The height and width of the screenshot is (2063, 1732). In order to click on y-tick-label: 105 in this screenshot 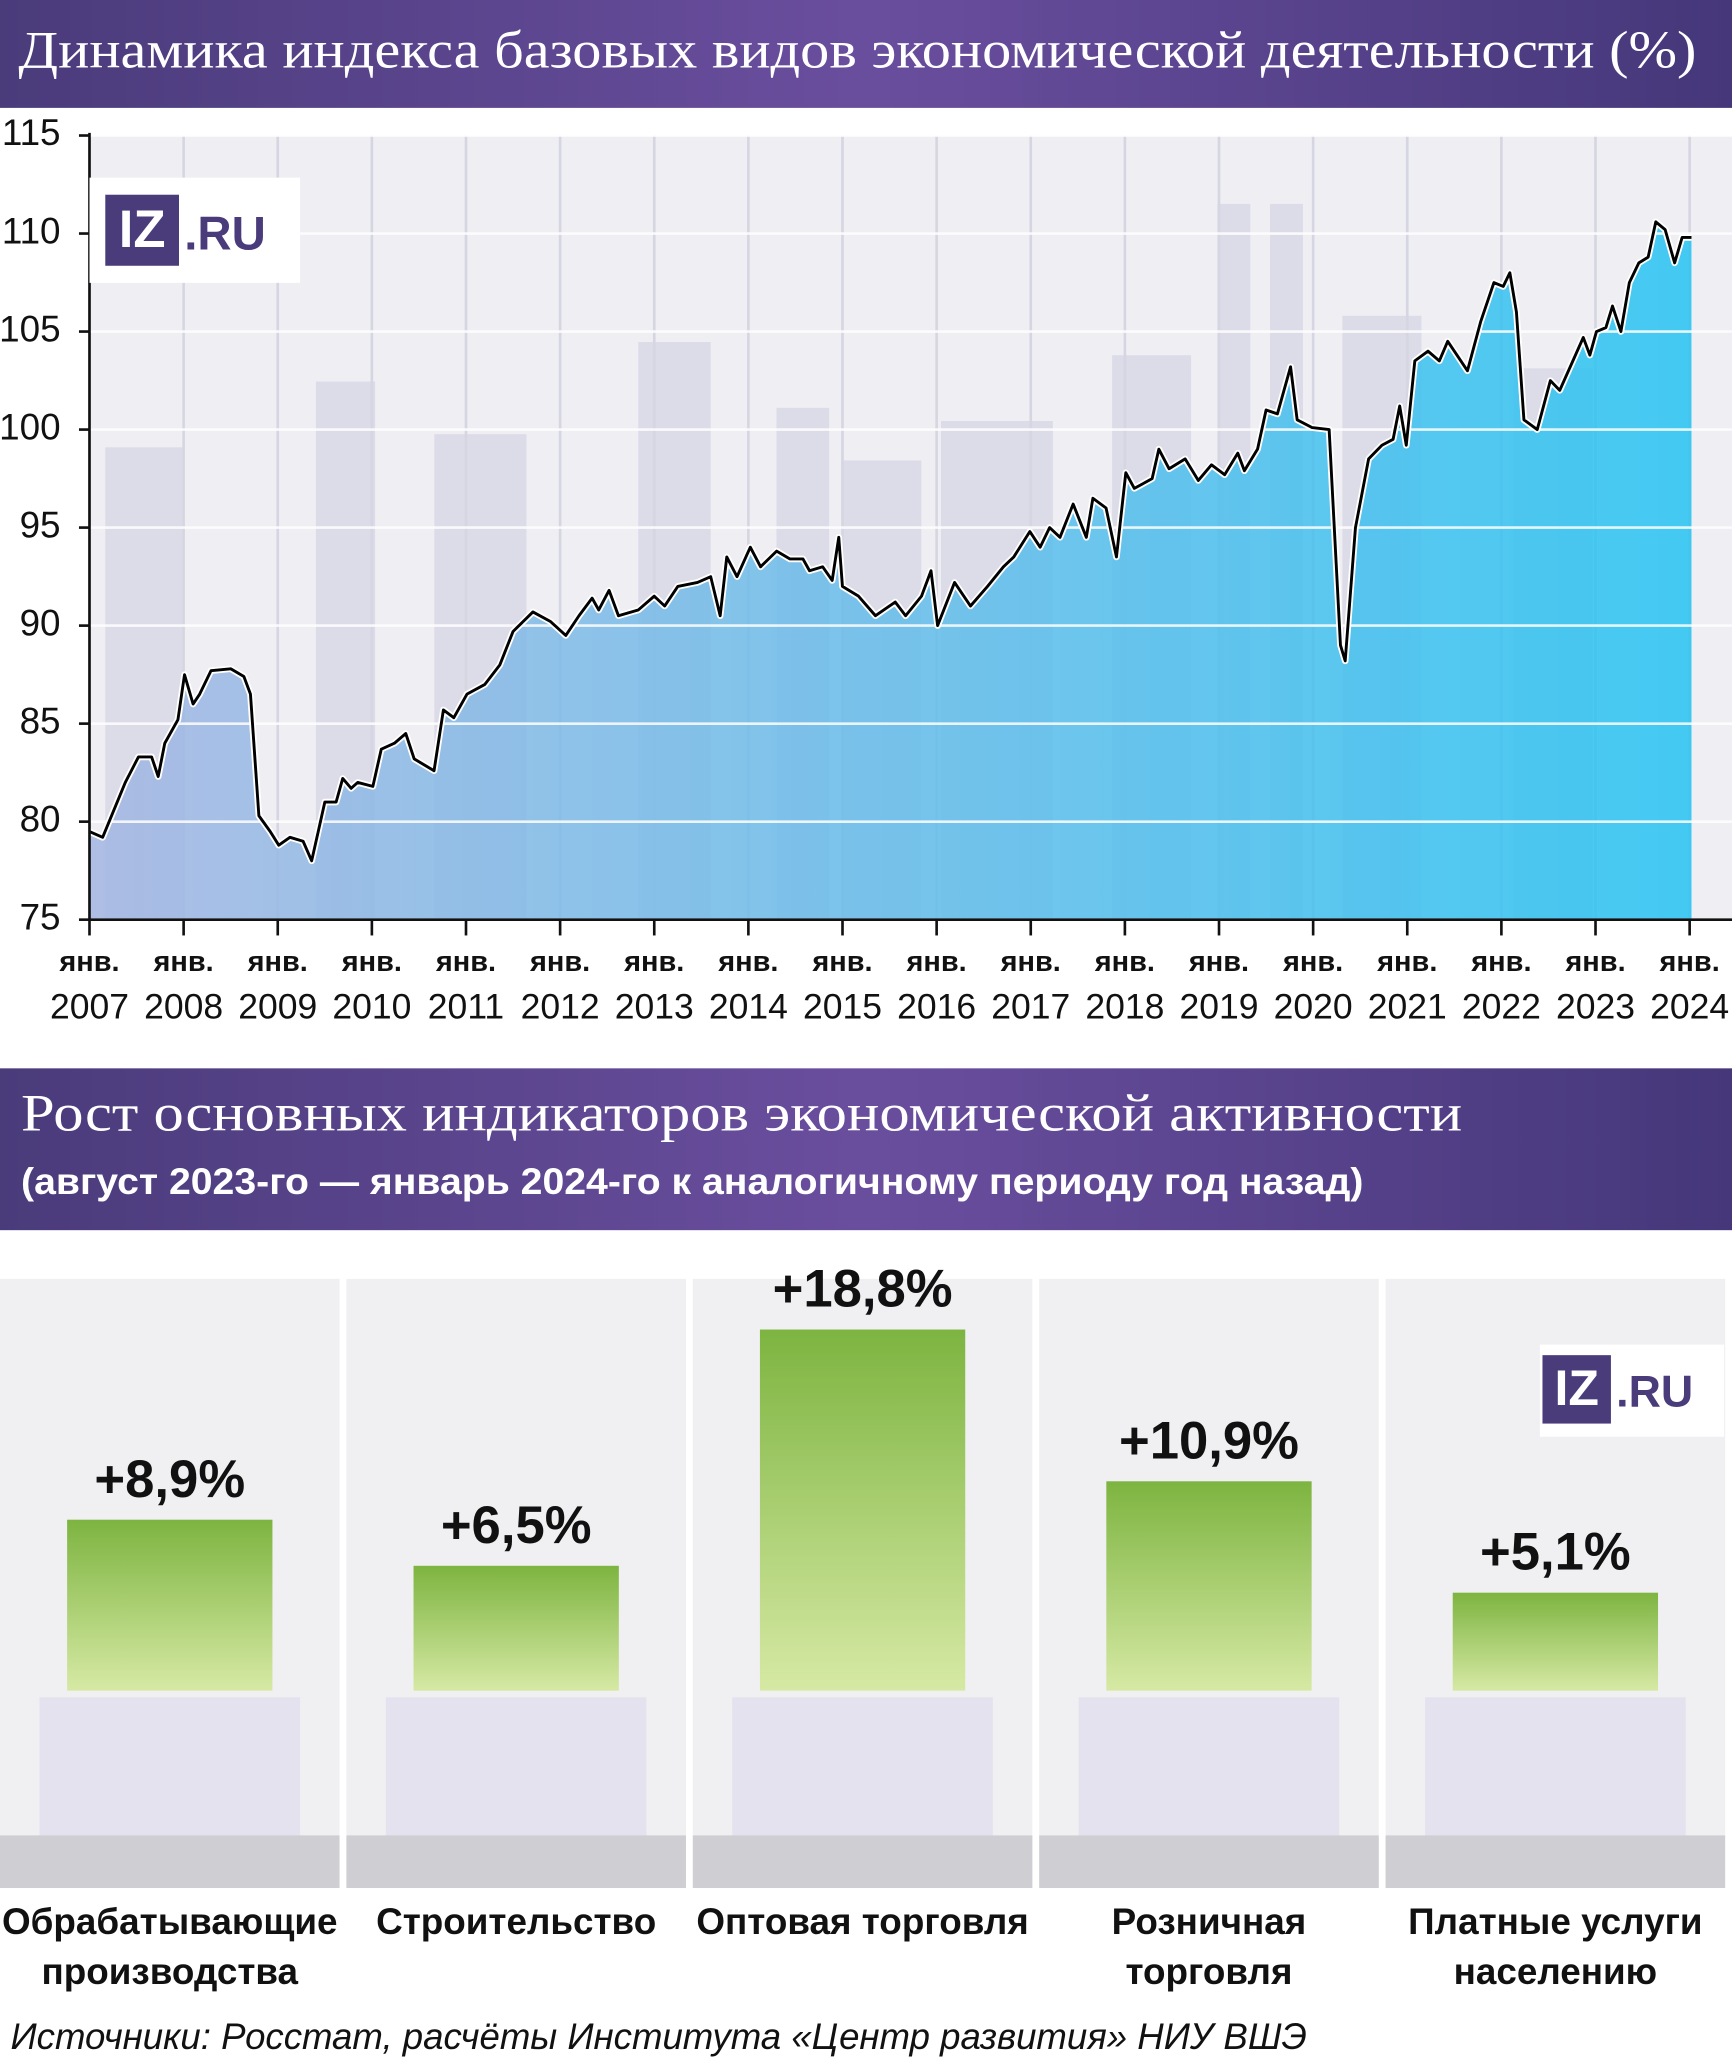, I will do `click(30, 328)`.